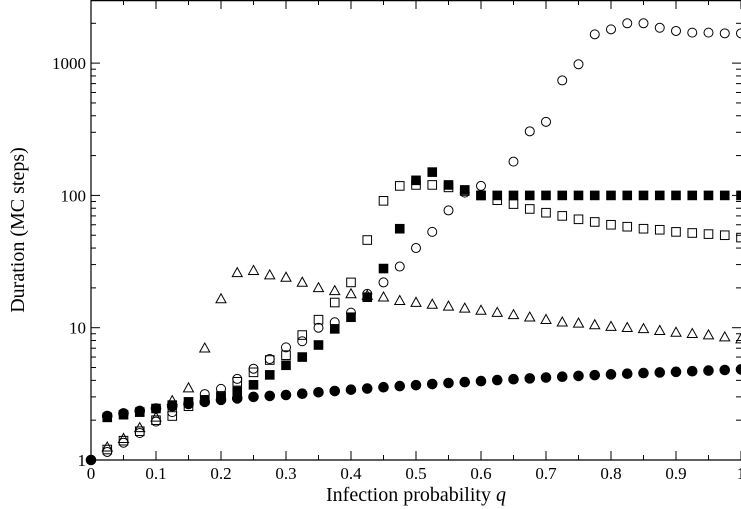 The height and width of the screenshot is (509, 741). Describe the element at coordinates (77, 328) in the screenshot. I see `y-tick-label: 10` at that location.